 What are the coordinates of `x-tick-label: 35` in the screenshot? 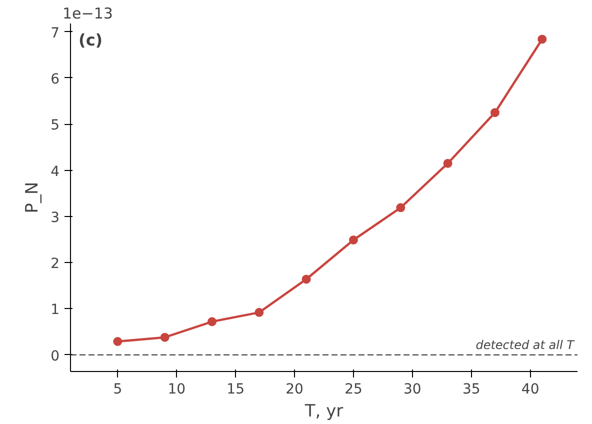 It's located at (471, 390).